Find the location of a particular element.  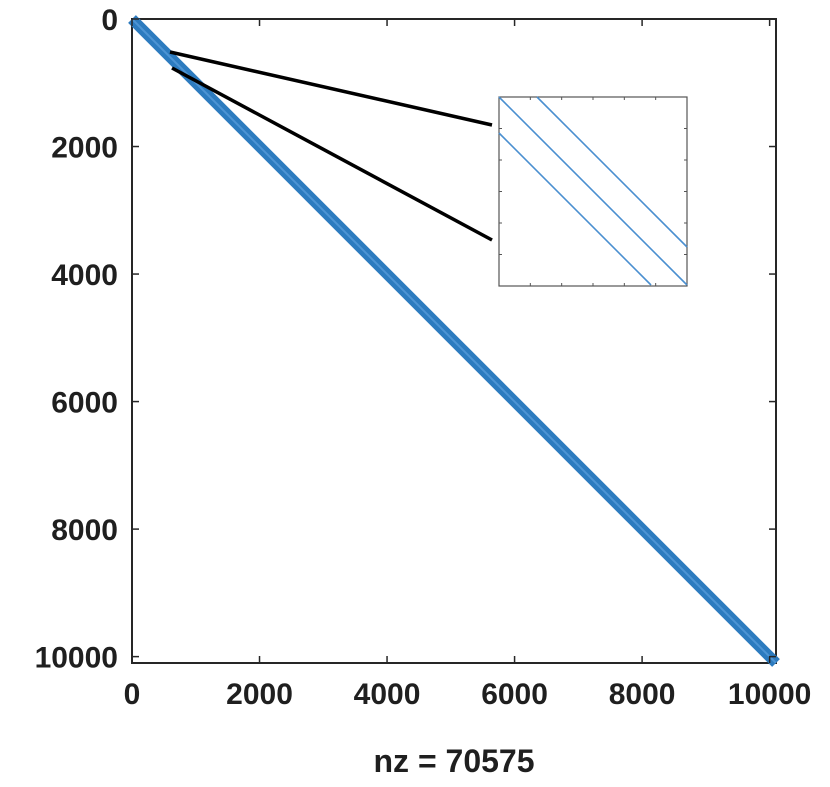

x-tick-label: 2000 is located at coordinates (259, 694).